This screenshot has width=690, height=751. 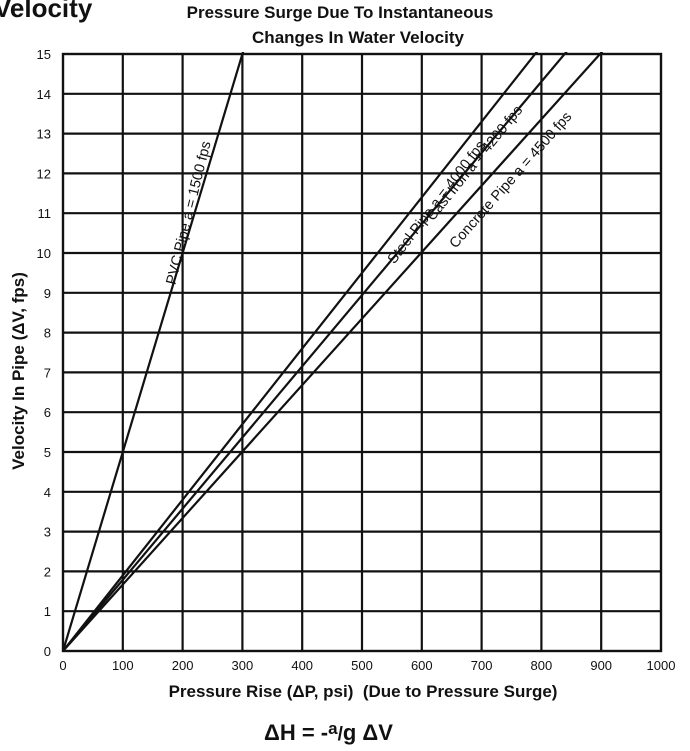 What do you see at coordinates (475, 163) in the screenshot?
I see `series-label-cast-iron: Cast Iron a = 4200 fps` at bounding box center [475, 163].